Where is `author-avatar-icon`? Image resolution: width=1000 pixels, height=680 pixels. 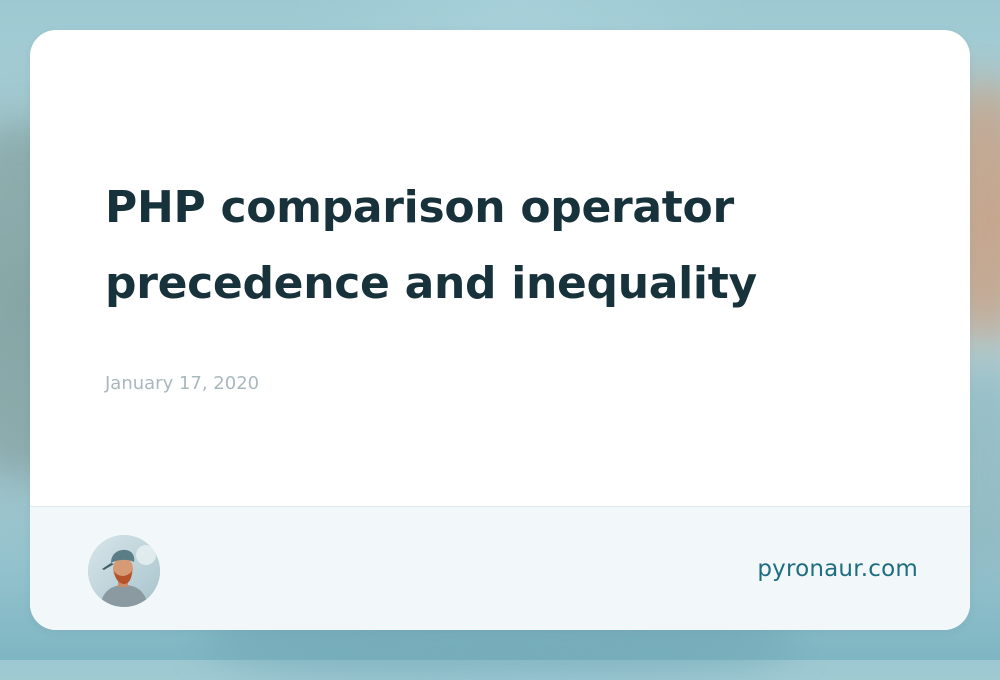
author-avatar-icon is located at coordinates (124, 571).